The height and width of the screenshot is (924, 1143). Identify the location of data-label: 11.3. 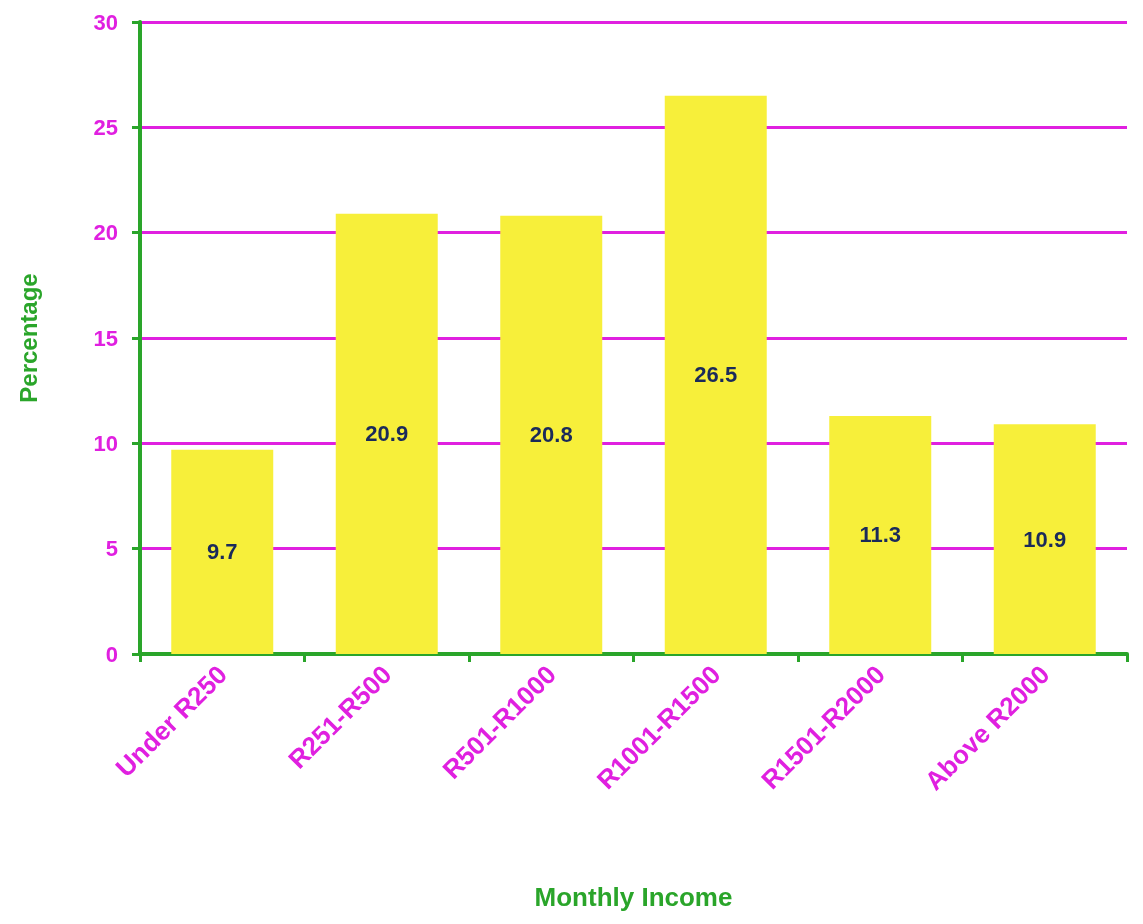
(880, 535).